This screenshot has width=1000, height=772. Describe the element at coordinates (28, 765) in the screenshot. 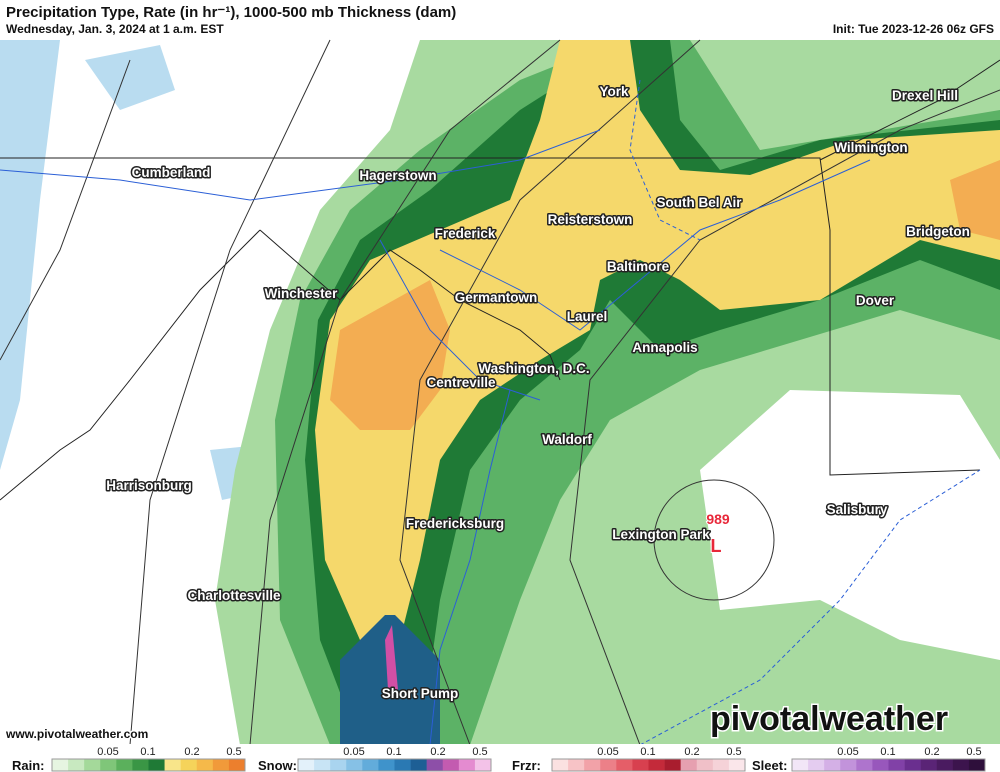

I see `legend-label: Rain:` at that location.